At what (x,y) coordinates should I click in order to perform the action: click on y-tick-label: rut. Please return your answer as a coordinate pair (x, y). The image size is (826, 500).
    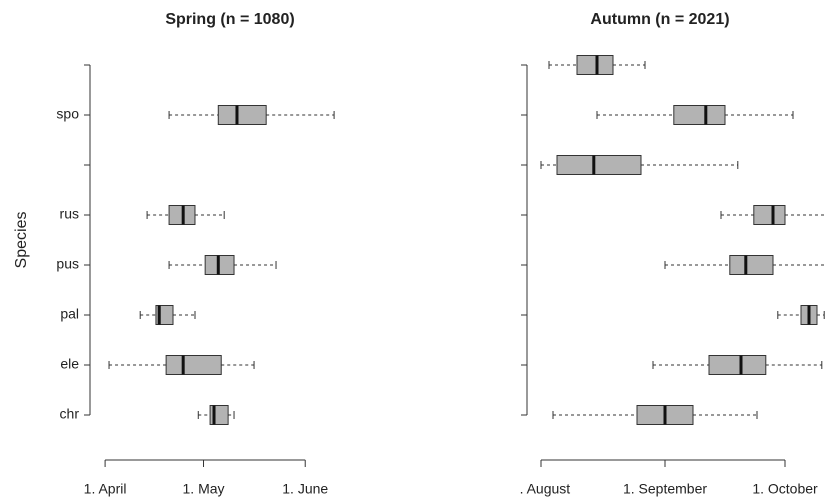
    Looking at the image, I should click on (508, 164).